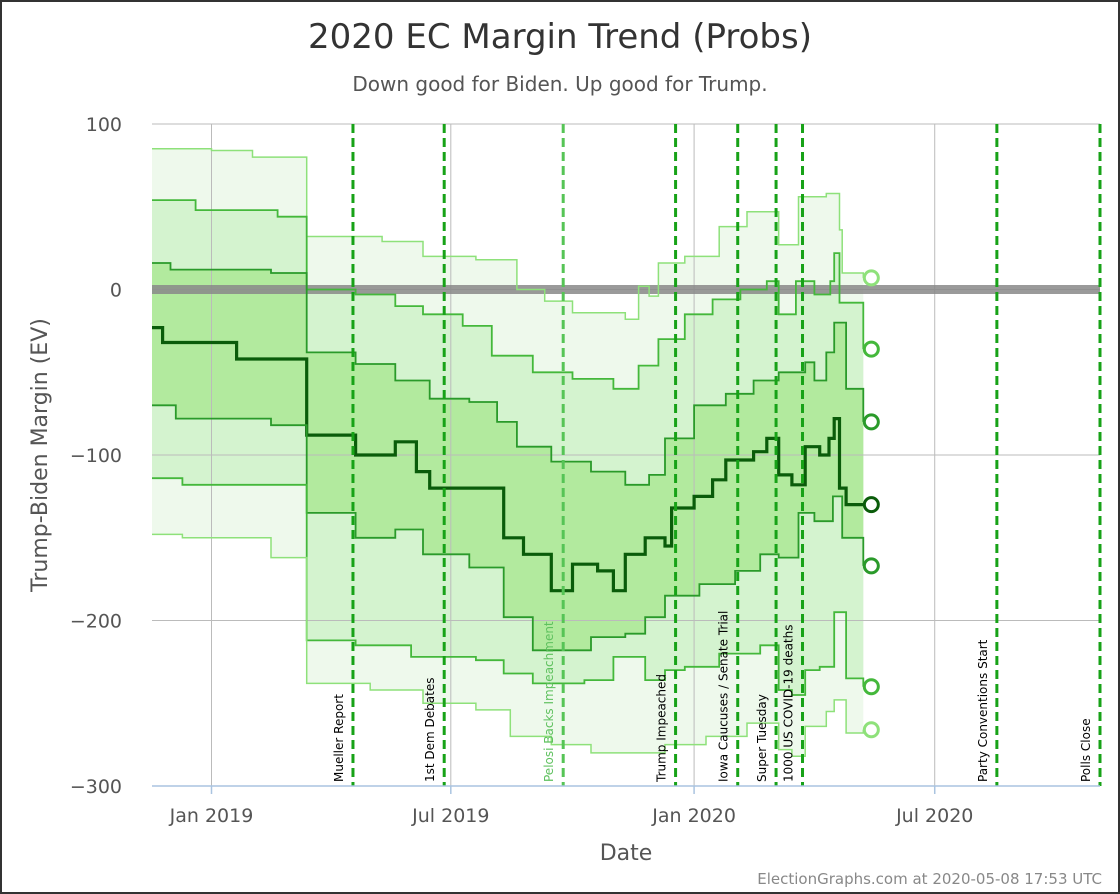 This screenshot has width=1120, height=894. What do you see at coordinates (724, 696) in the screenshot?
I see `event-label: Iowa Caucuses / Senate Trial` at bounding box center [724, 696].